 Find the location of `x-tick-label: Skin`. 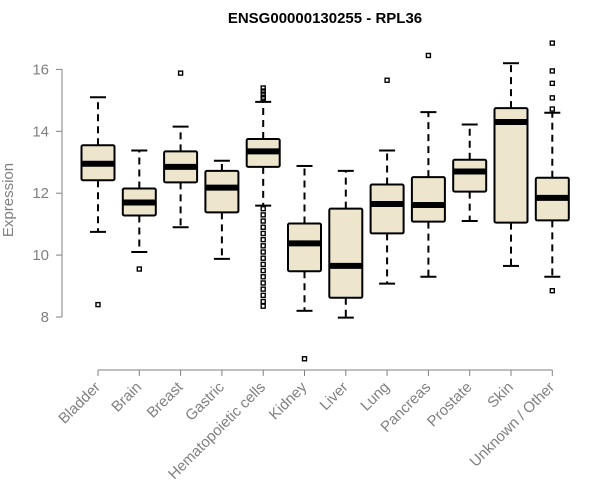

x-tick-label: Skin is located at coordinates (500, 395).